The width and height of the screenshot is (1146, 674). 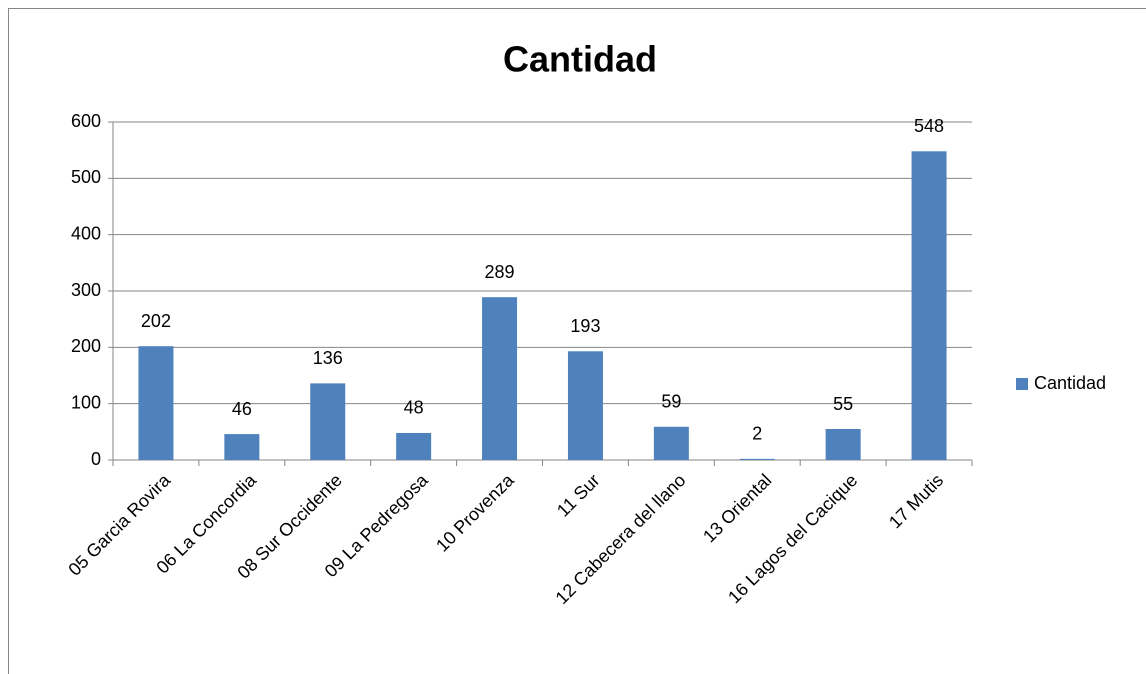 What do you see at coordinates (929, 126) in the screenshot?
I see `data-label: 548` at bounding box center [929, 126].